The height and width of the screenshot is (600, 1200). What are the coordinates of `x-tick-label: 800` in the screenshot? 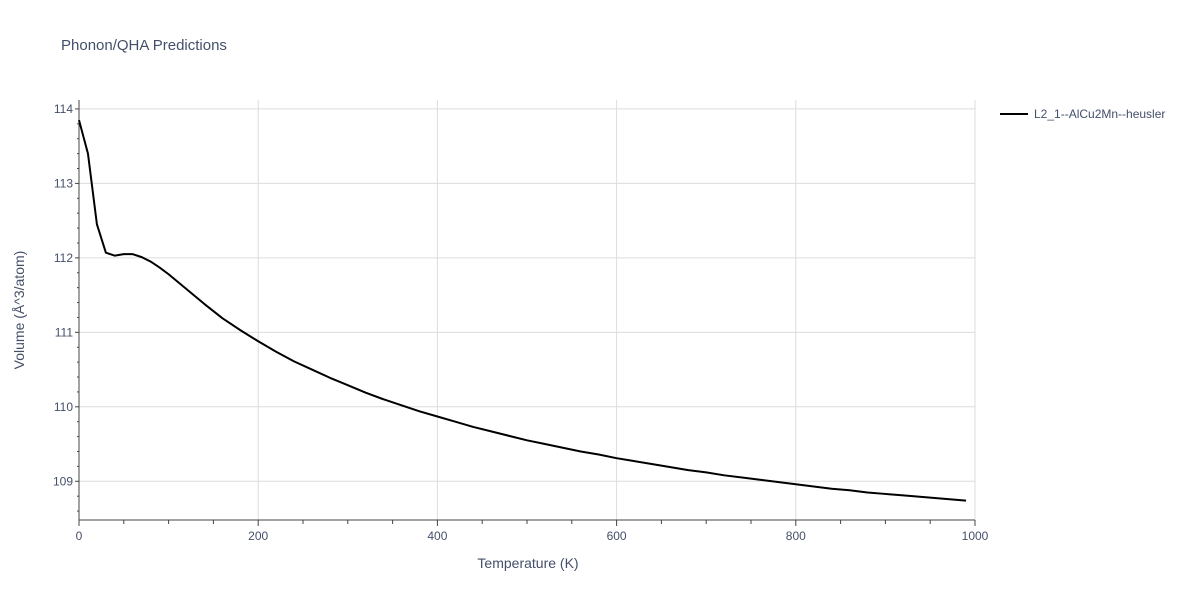 It's located at (796, 536).